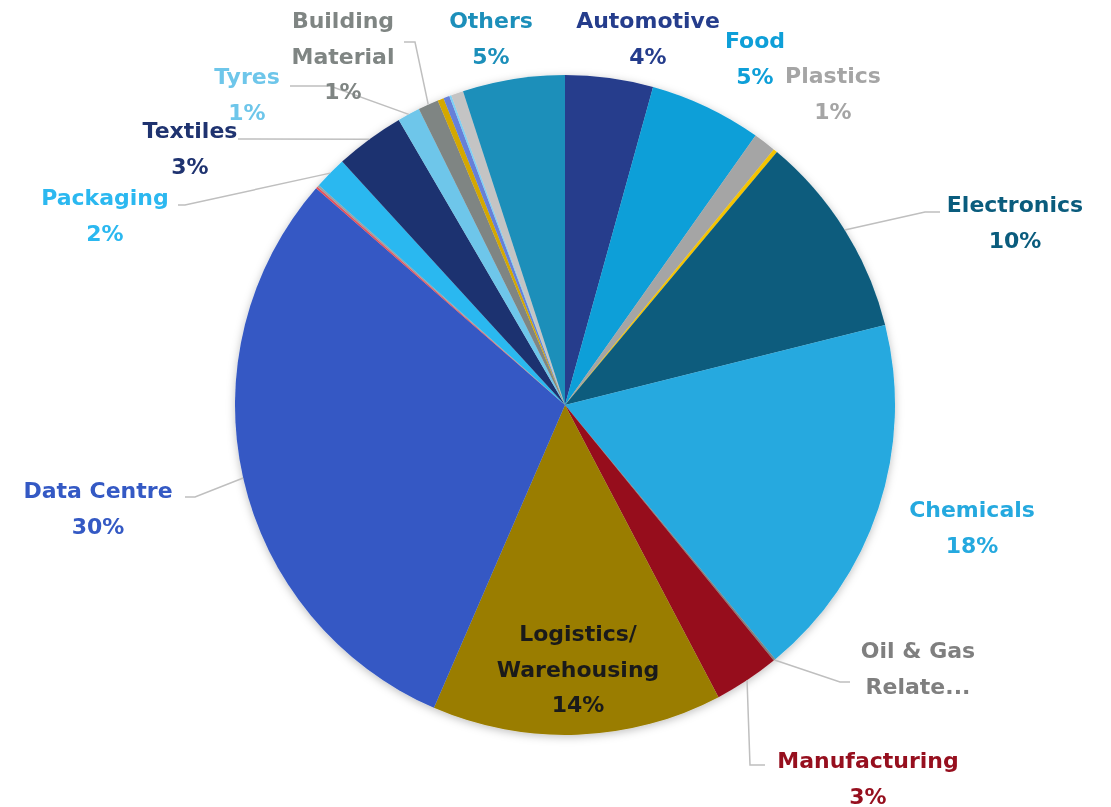 This screenshot has height=807, width=1111. What do you see at coordinates (833, 75) in the screenshot?
I see `slice-label: Plastics` at bounding box center [833, 75].